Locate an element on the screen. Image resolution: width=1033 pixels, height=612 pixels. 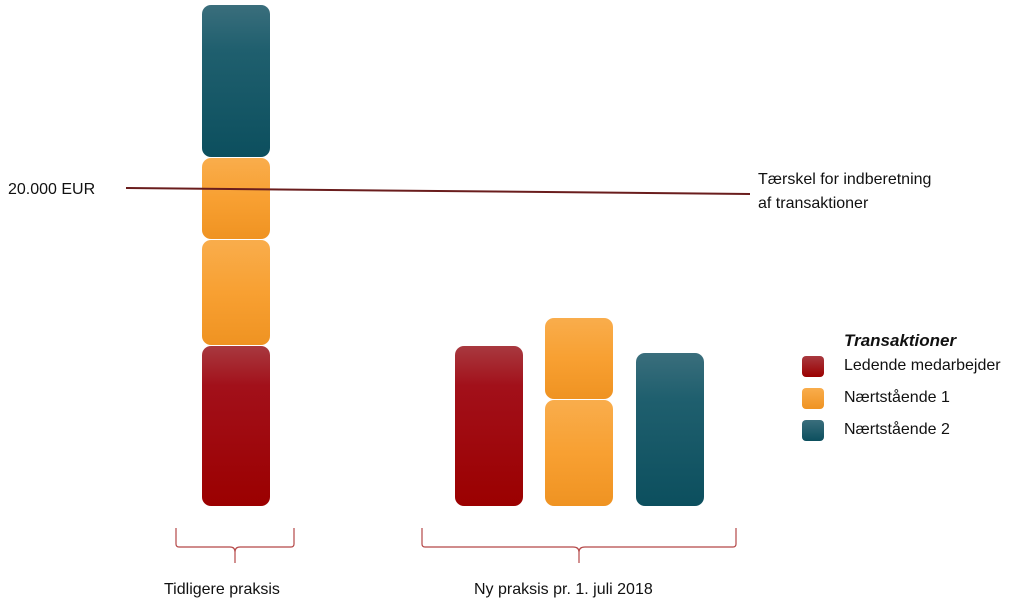
legend-title: Transaktioner is located at coordinates (900, 340).